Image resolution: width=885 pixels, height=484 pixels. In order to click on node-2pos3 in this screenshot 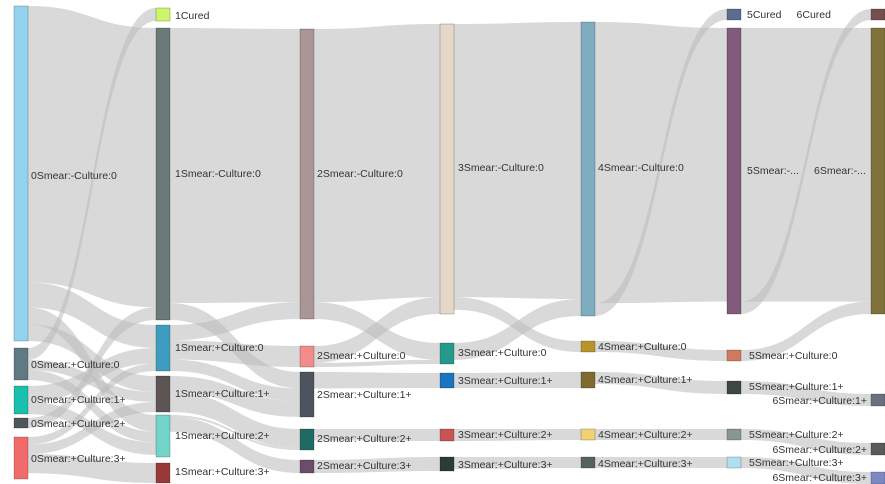, I will do `click(307, 466)`.